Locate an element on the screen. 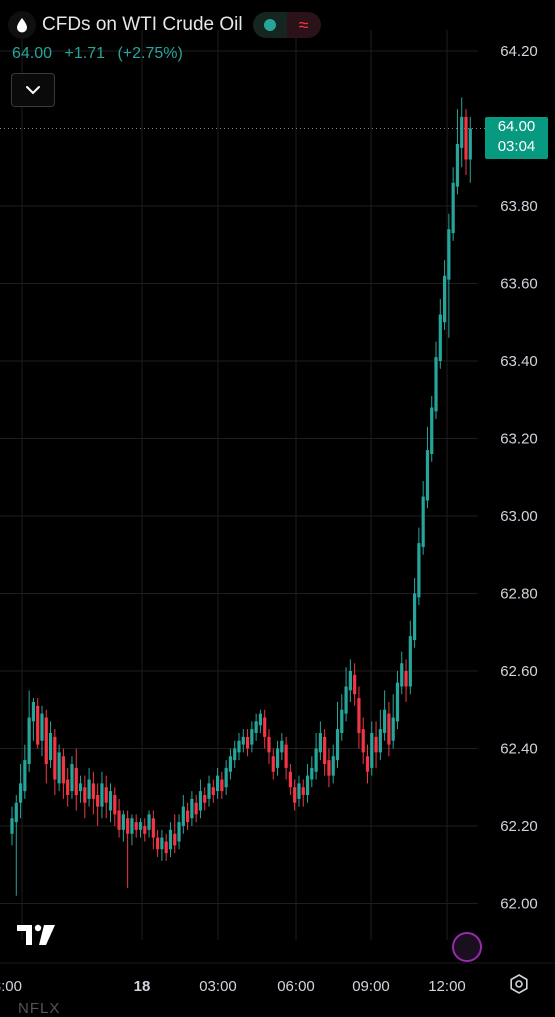  last-price-tag: 64.00 03:04 is located at coordinates (516, 138).